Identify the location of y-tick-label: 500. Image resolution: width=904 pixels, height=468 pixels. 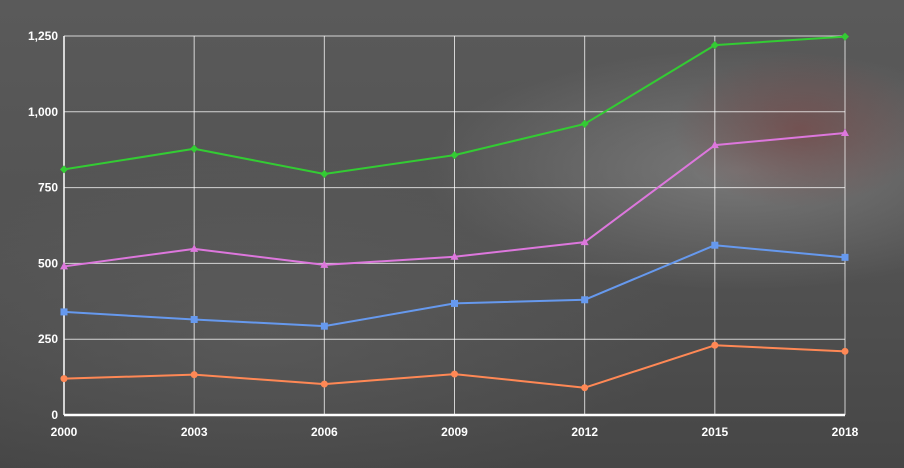
(48, 263).